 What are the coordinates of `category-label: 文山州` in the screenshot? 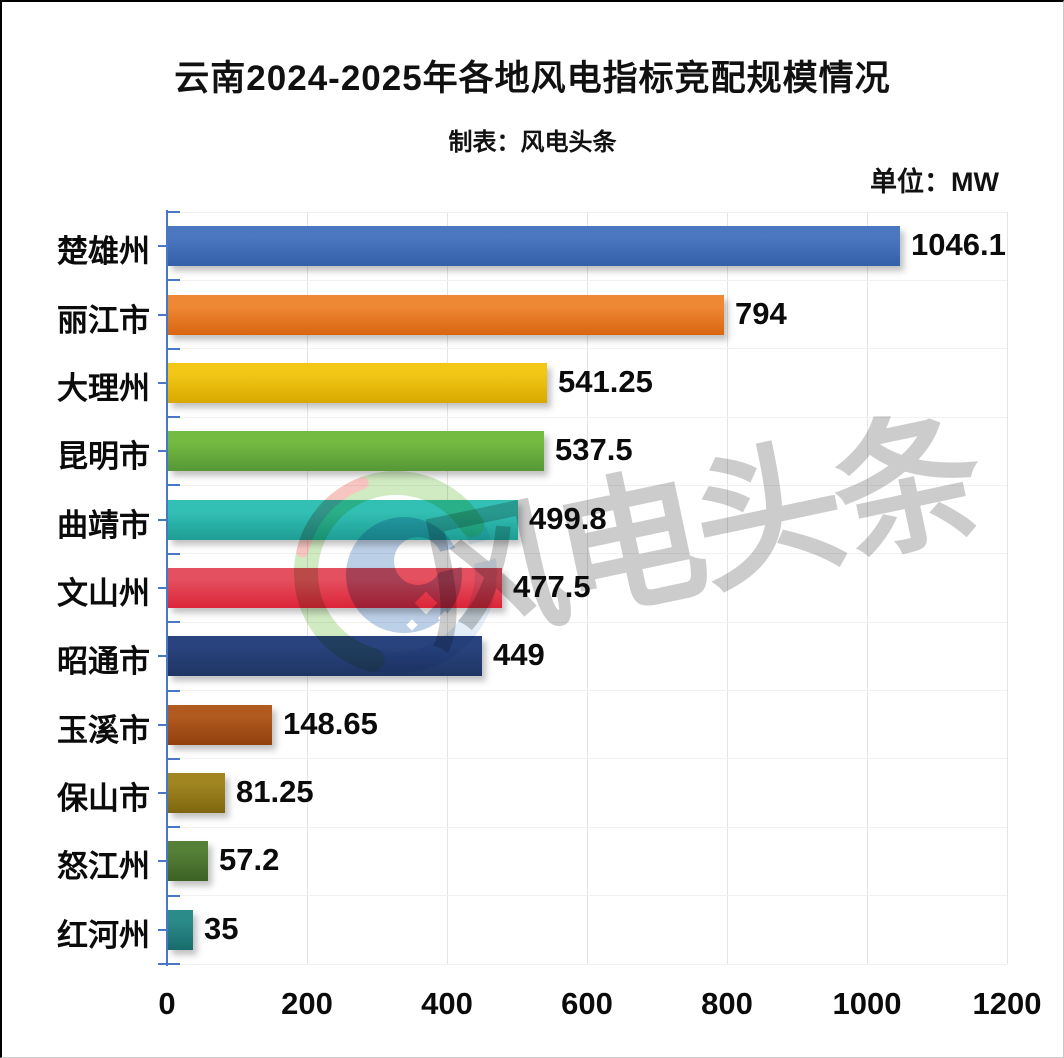 It's located at (103, 593).